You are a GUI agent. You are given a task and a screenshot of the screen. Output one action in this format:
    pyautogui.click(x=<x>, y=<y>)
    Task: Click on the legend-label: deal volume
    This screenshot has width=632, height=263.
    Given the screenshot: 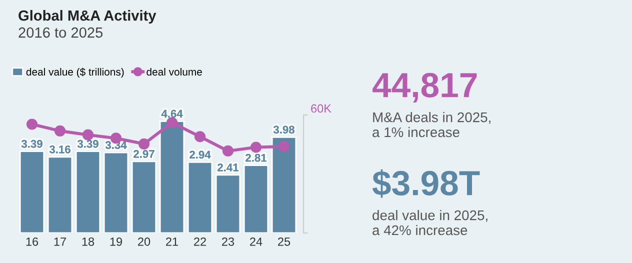 What is the action you would take?
    pyautogui.click(x=174, y=72)
    